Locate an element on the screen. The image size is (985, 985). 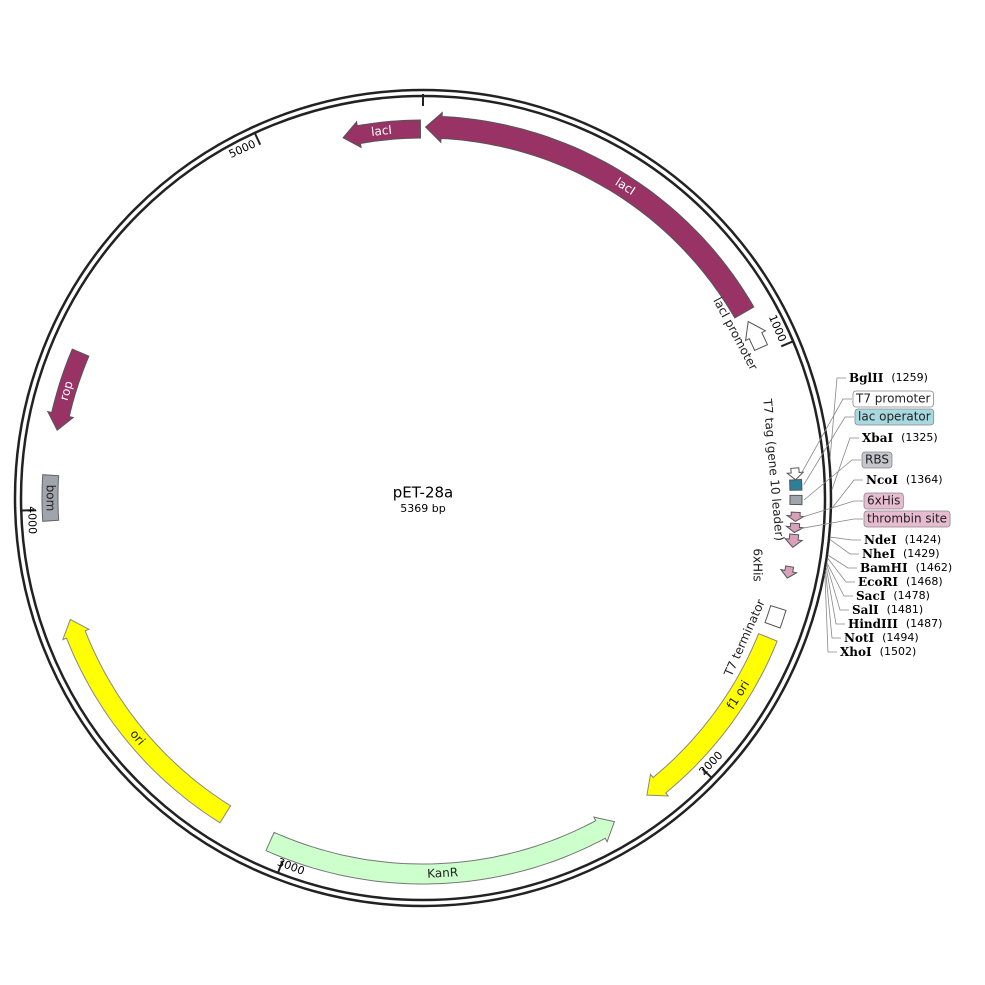
site-name: XhoI is located at coordinates (856, 652).